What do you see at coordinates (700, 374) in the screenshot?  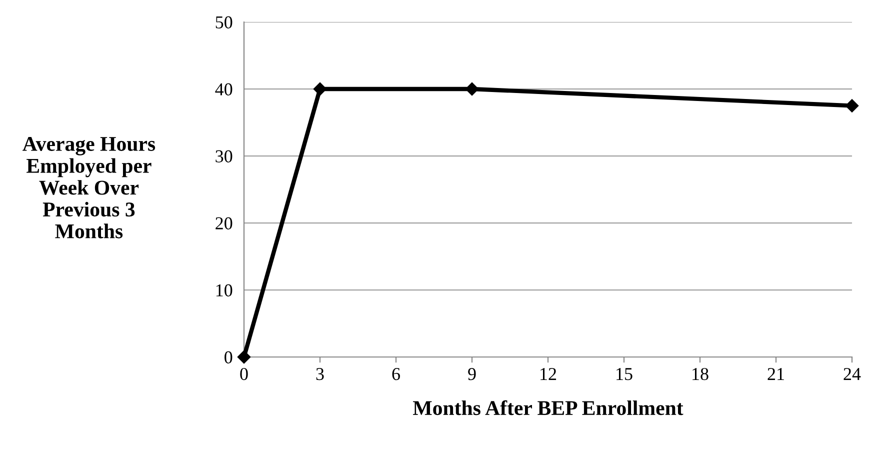 I see `x-tick-label: 18` at bounding box center [700, 374].